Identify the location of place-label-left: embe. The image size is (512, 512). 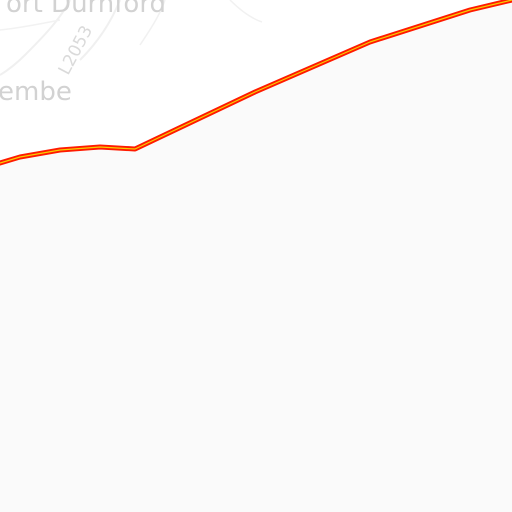
(36, 92).